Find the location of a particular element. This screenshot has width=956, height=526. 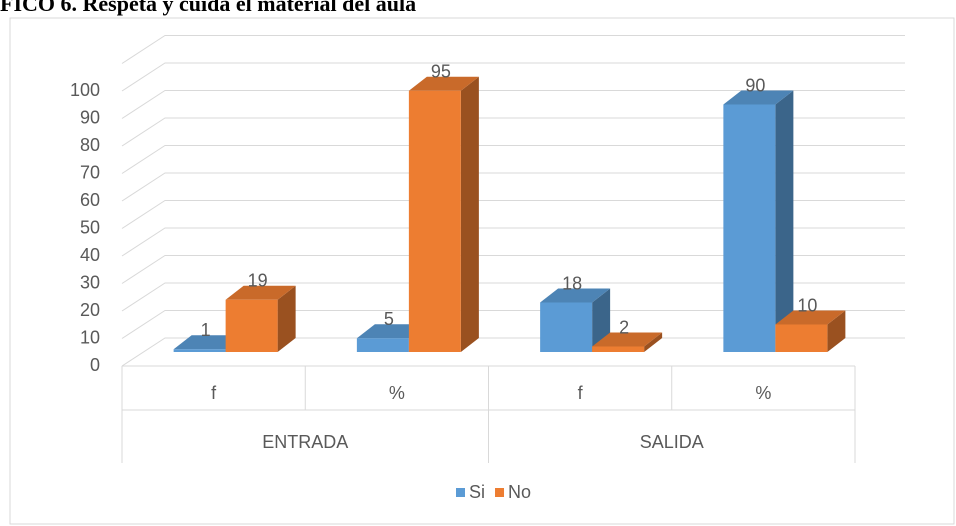

y-tick-label: 80 is located at coordinates (90, 145).